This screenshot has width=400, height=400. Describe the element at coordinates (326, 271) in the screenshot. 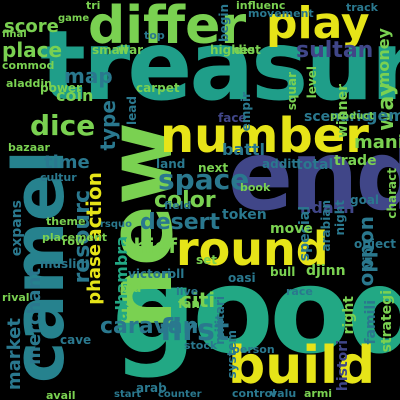

I see `word-djinn: djinn` at that location.